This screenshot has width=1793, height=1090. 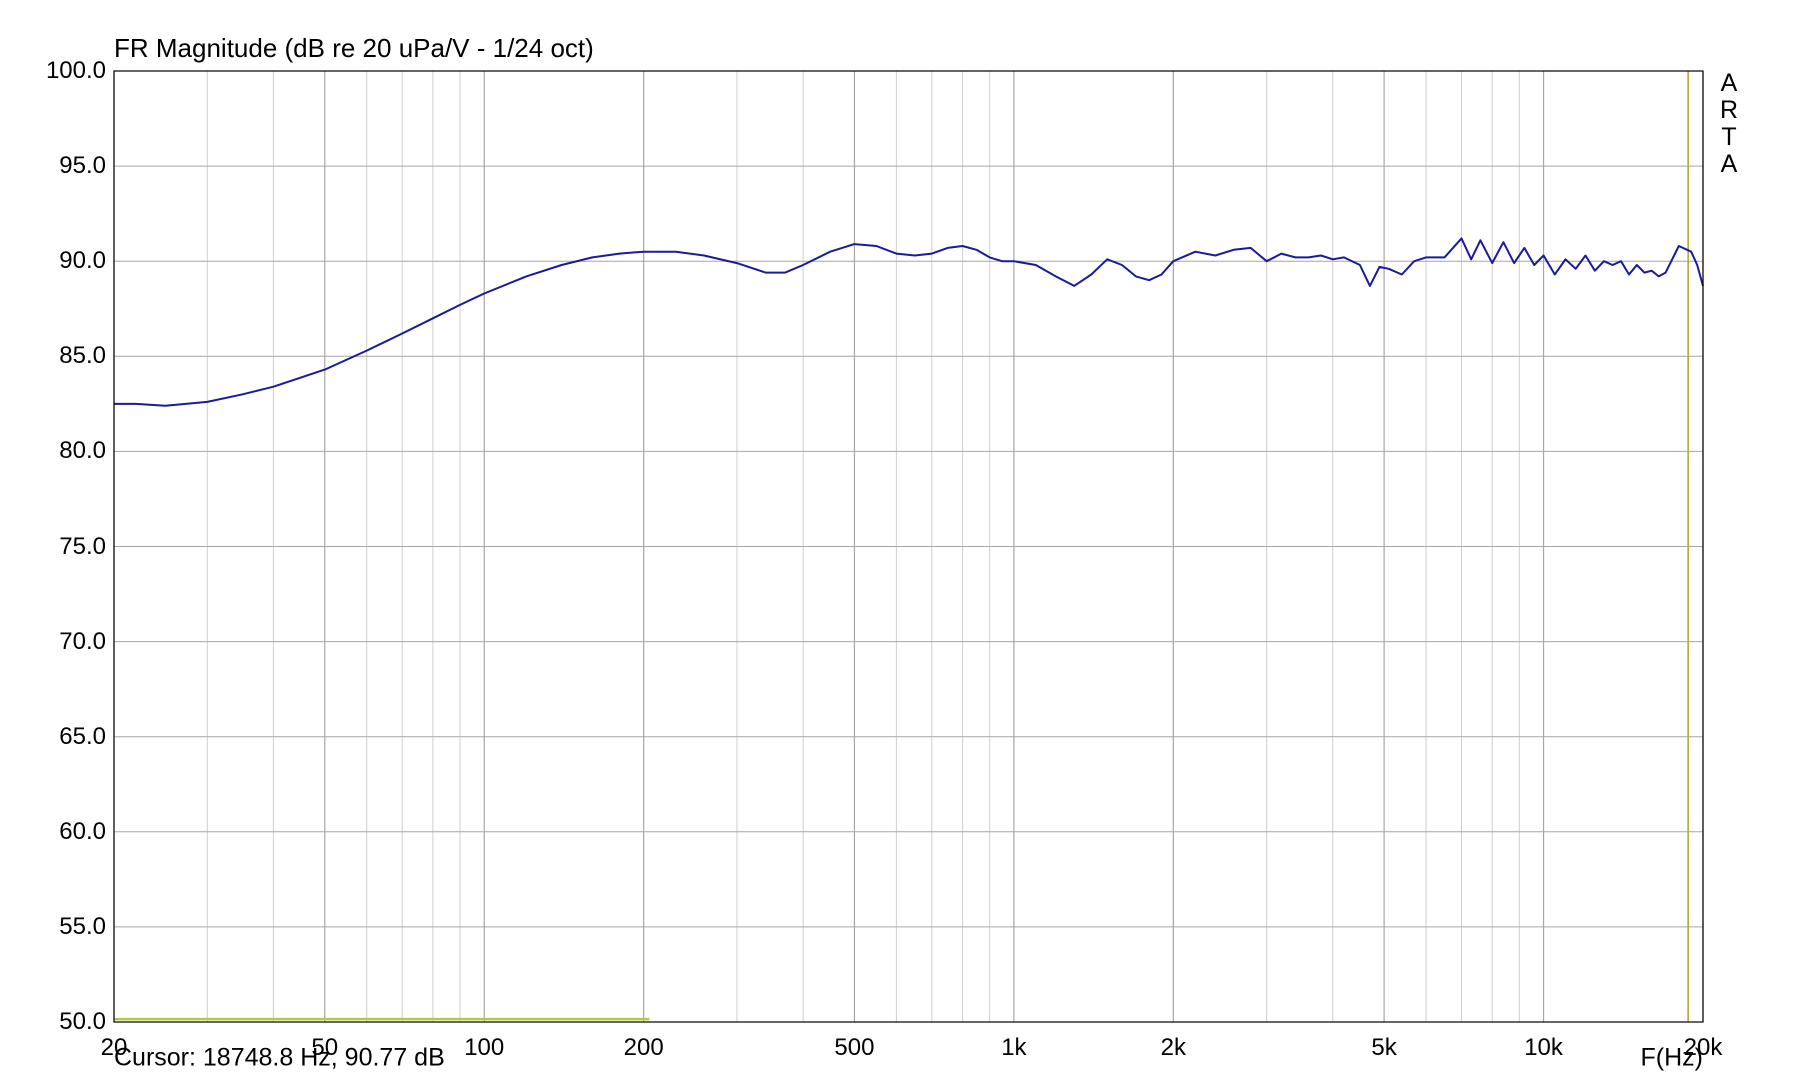 I want to click on x-tick-label: 5k, so click(x=1384, y=1047).